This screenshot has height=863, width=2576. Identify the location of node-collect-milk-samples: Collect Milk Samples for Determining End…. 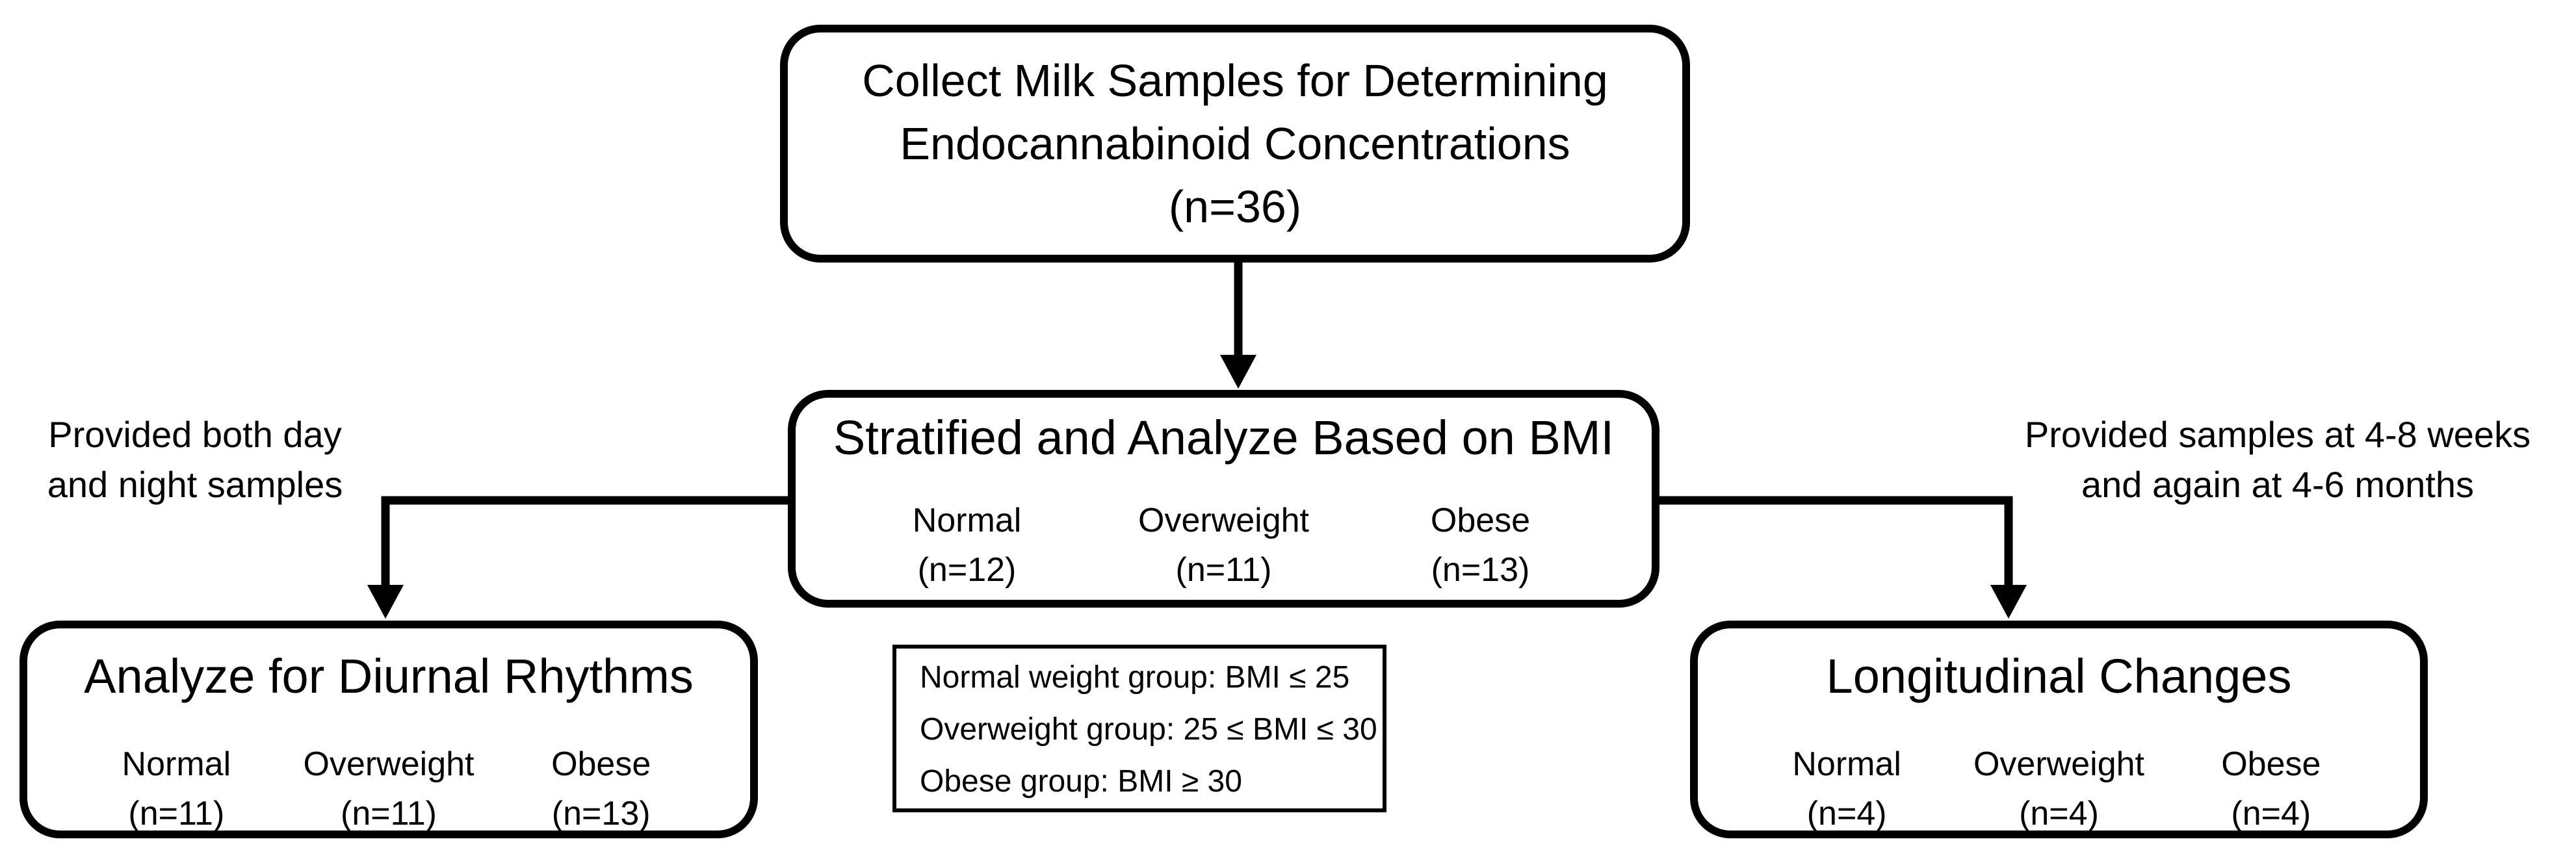
(1235, 144).